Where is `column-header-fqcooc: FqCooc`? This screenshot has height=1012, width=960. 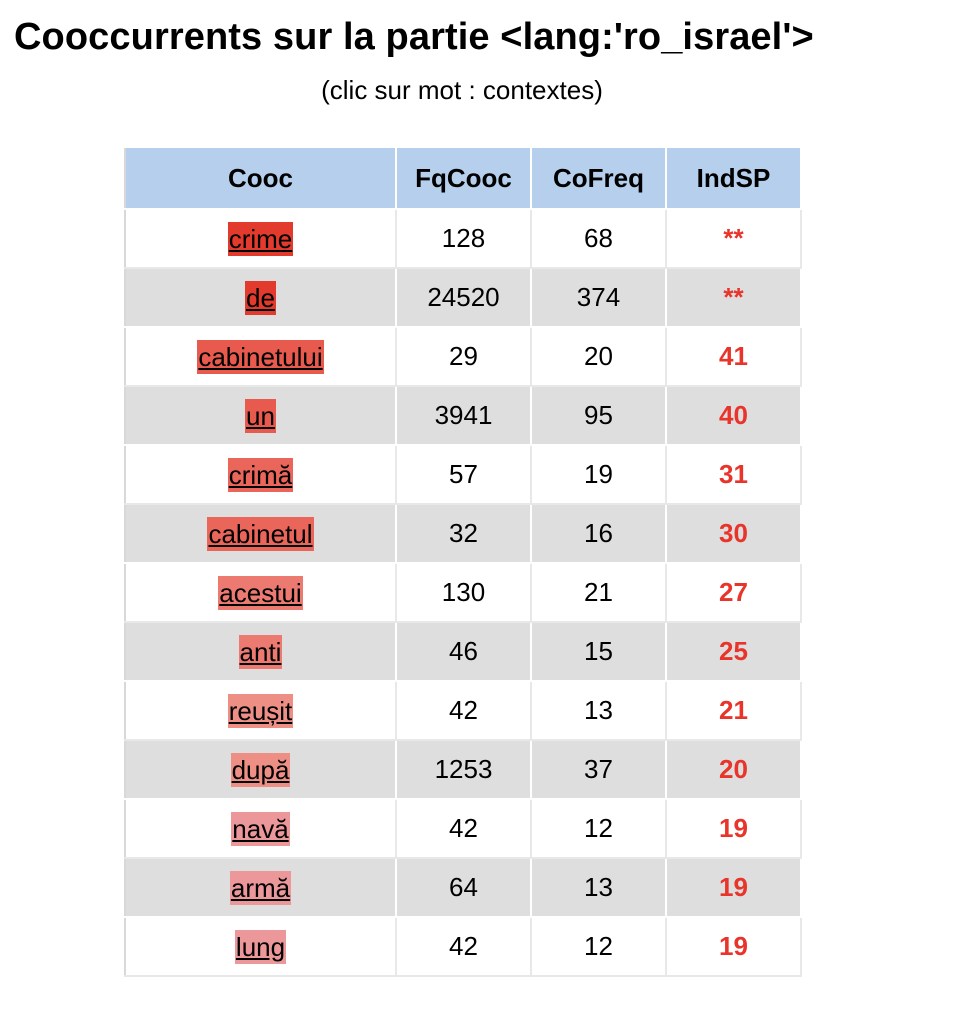 column-header-fqcooc: FqCooc is located at coordinates (463, 178).